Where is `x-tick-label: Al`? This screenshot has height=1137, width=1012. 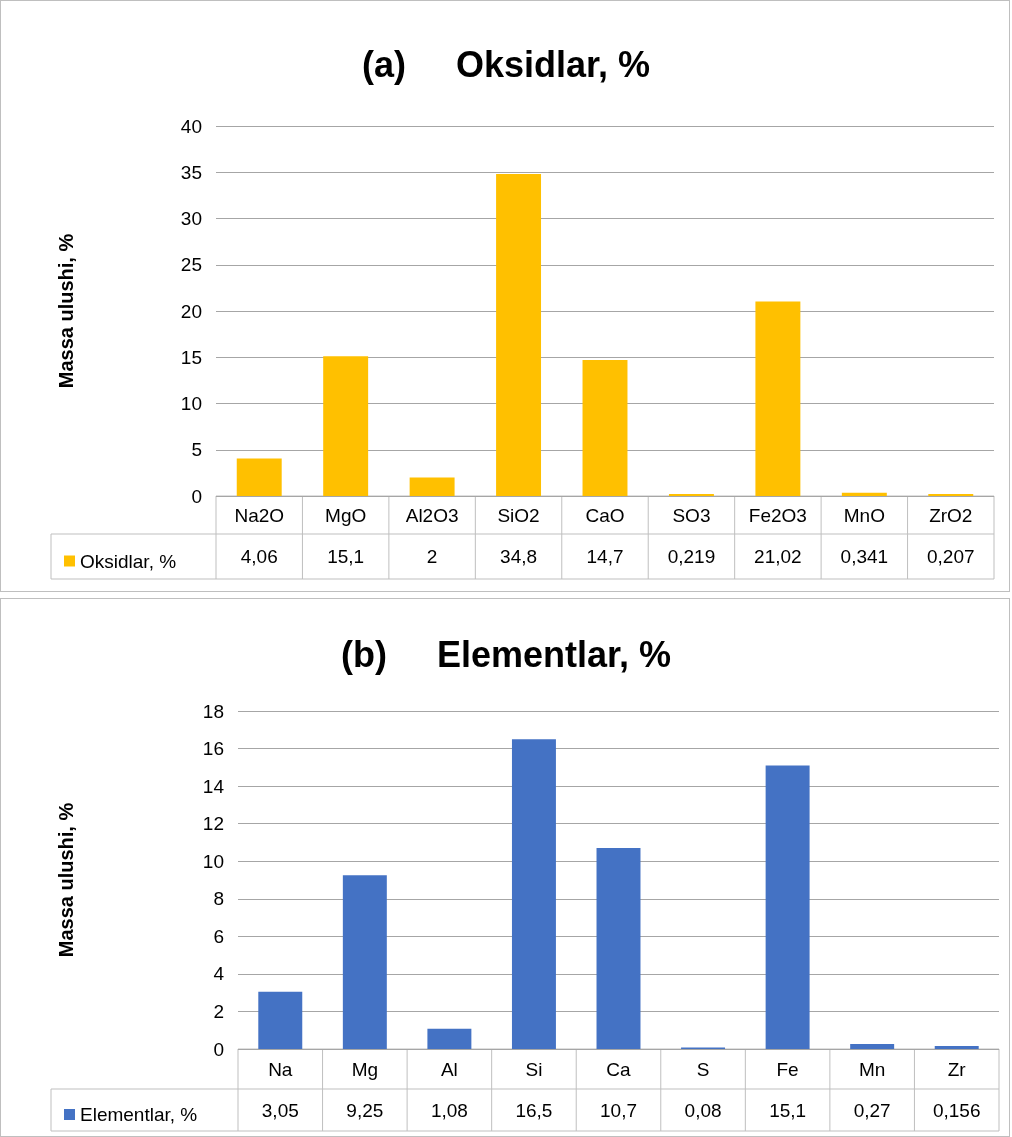
x-tick-label: Al is located at coordinates (449, 1069).